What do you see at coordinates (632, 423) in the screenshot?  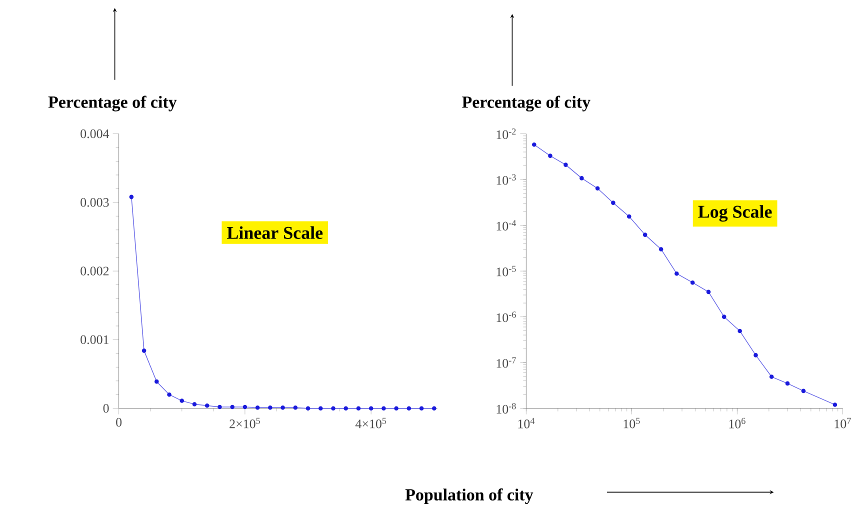 I see `x-tick-label: 10$^{5}$` at bounding box center [632, 423].